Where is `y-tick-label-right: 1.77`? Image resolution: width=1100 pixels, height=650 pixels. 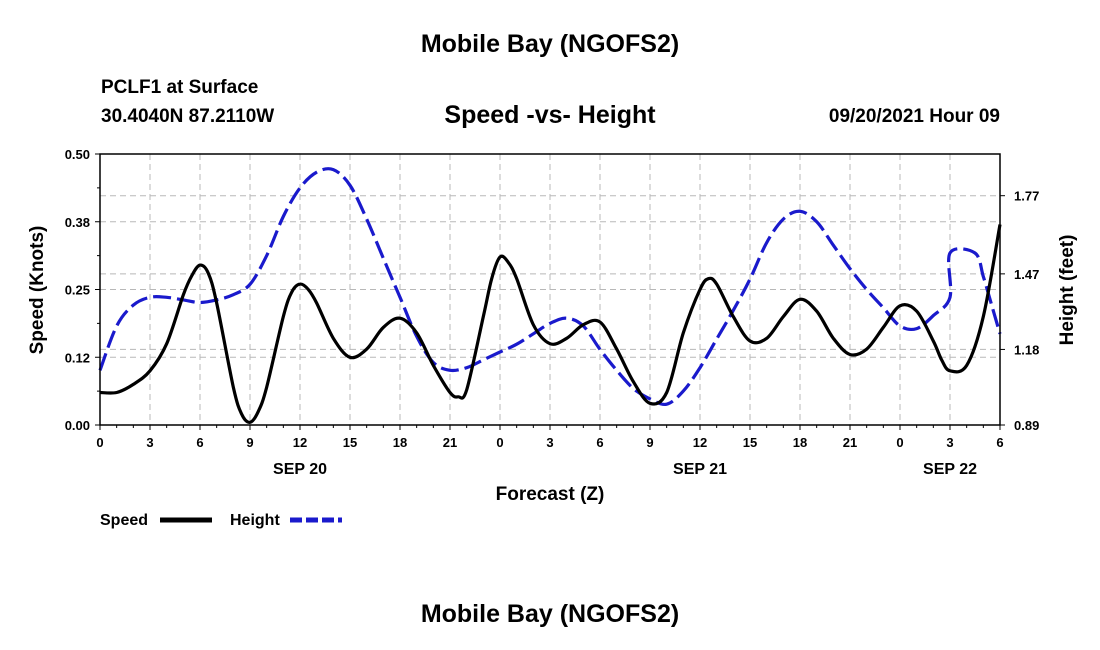 y-tick-label-right: 1.77 is located at coordinates (1026, 196).